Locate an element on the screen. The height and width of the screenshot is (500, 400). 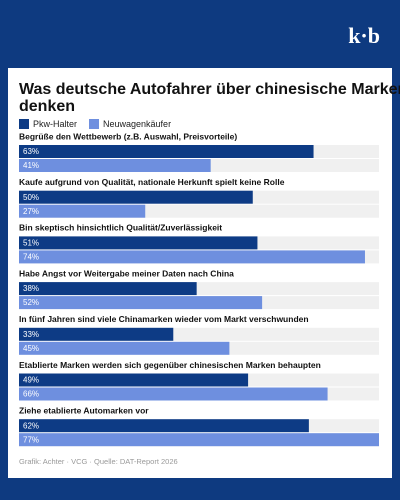
value-label: 41% is located at coordinates (31, 165).